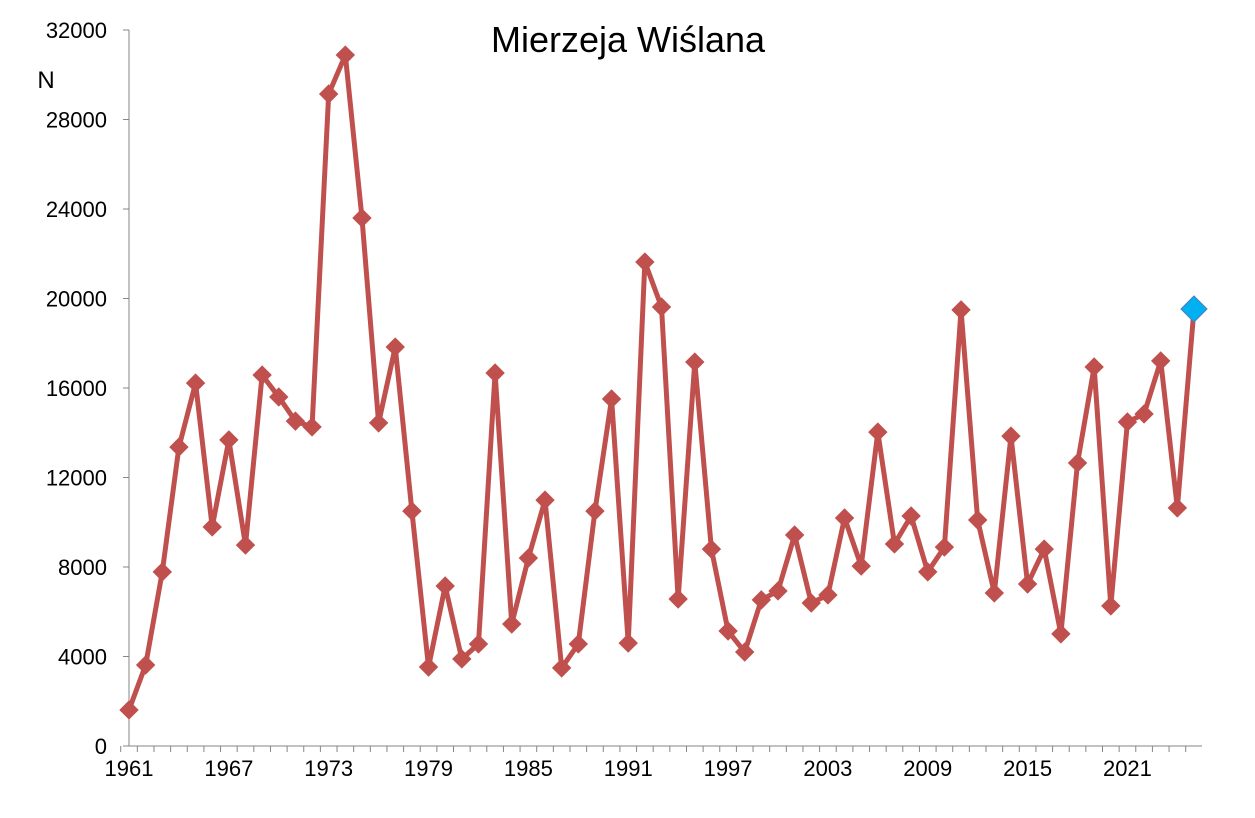  I want to click on data-point-1973, so click(328, 94).